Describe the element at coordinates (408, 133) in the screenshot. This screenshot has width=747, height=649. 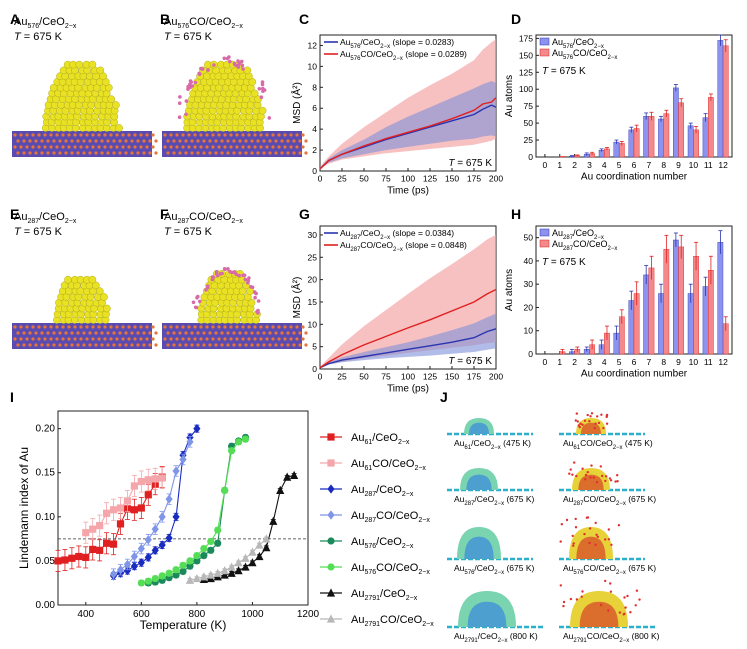
I see `series-line` at that location.